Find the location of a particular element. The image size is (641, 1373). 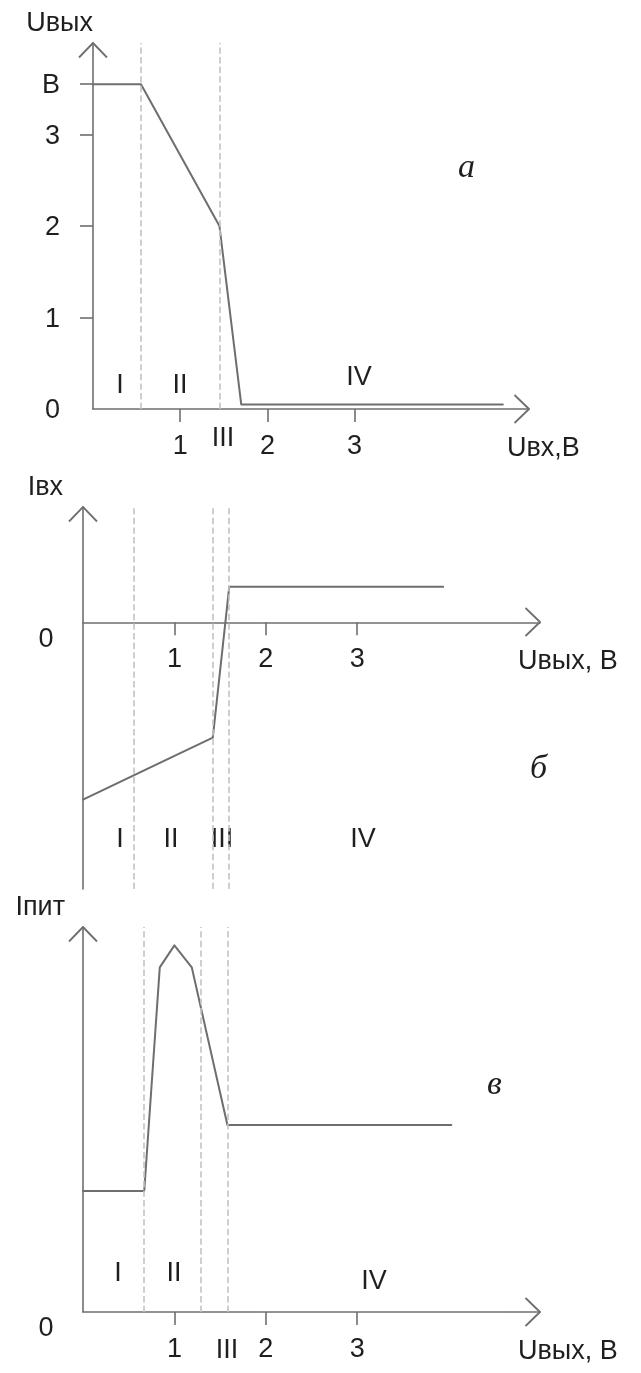

y-tick-label: 2 is located at coordinates (52, 226).